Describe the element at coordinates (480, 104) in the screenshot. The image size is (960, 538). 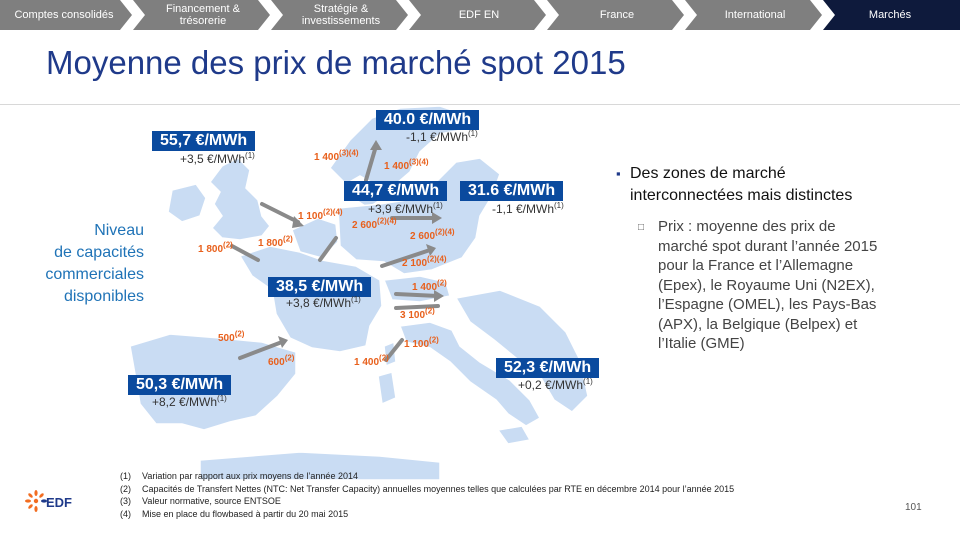
I see `title-divider` at that location.